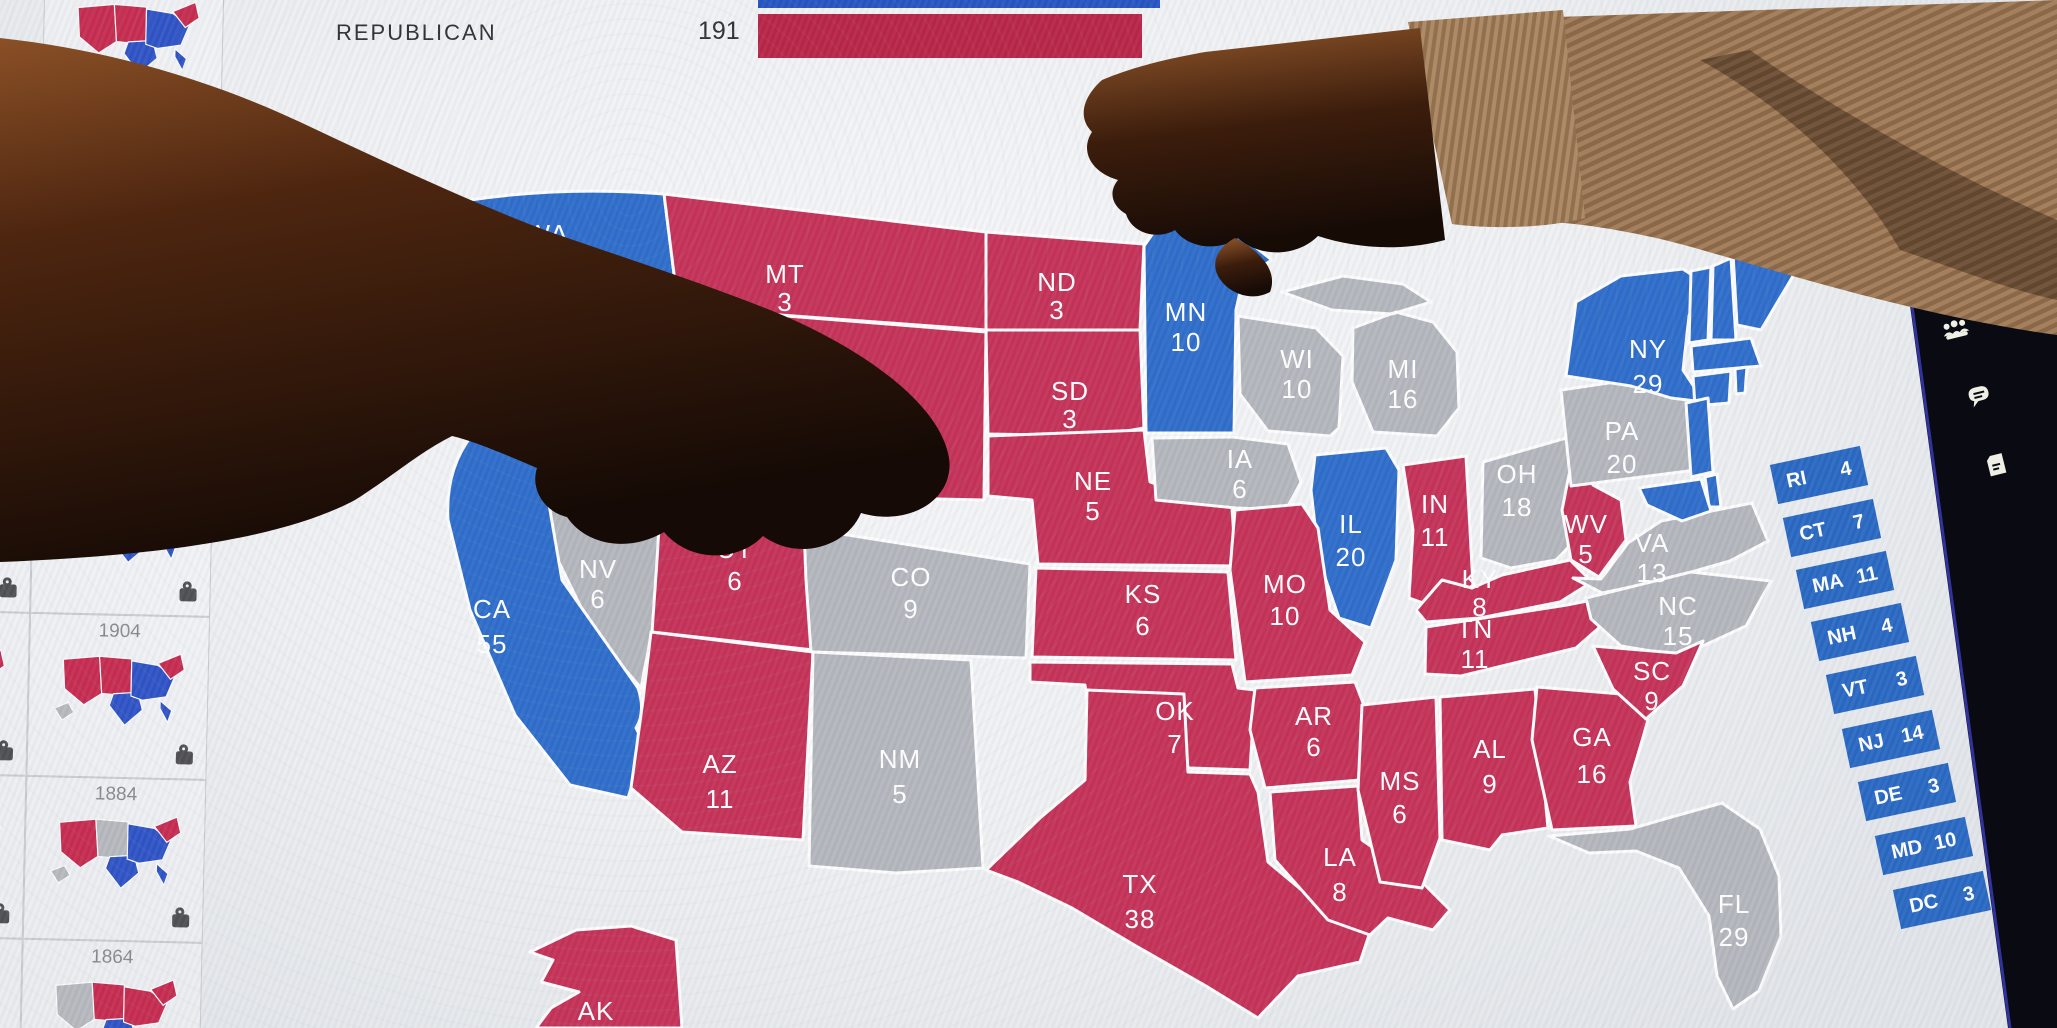  What do you see at coordinates (1586, 524) in the screenshot?
I see `state-label: WV` at bounding box center [1586, 524].